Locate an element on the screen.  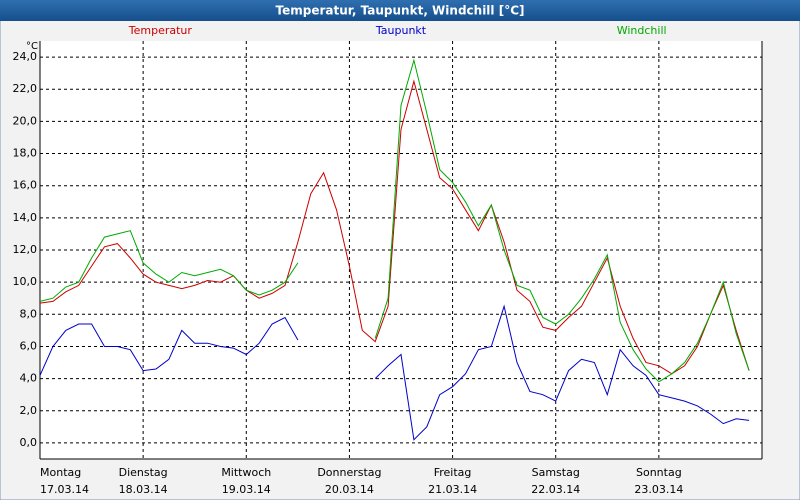
y-tick-label: 18,0 is located at coordinates (25, 153).